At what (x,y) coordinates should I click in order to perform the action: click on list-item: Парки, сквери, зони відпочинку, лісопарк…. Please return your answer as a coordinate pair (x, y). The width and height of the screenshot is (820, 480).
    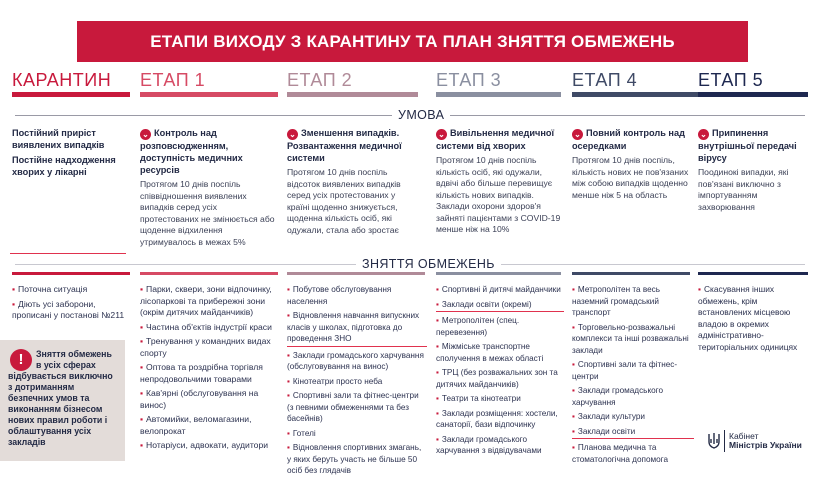
    Looking at the image, I should click on (209, 301).